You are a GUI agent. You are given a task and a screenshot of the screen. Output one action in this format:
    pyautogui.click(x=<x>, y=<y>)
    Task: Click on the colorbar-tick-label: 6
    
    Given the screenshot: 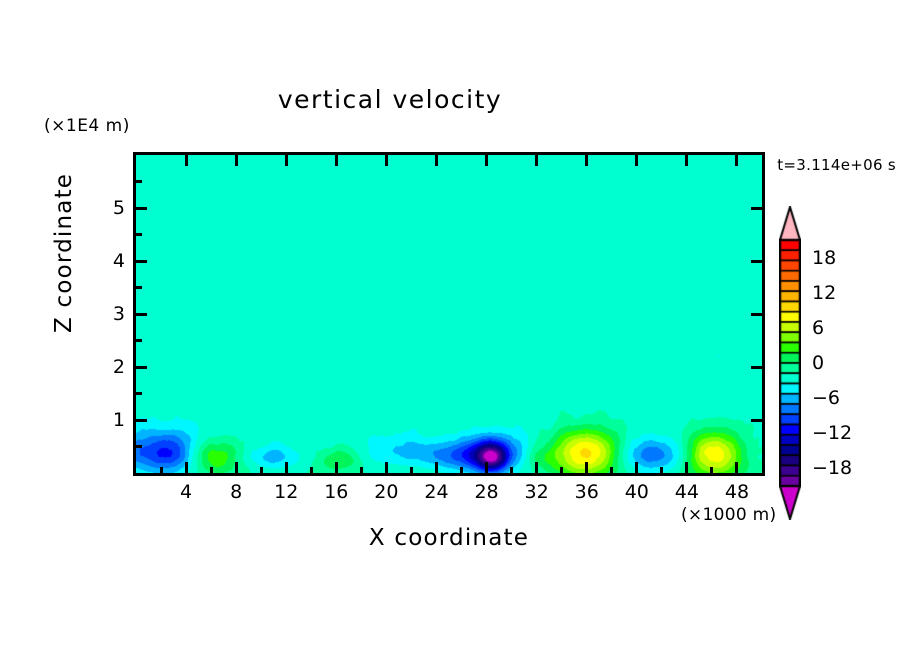 What is the action you would take?
    pyautogui.click(x=818, y=327)
    